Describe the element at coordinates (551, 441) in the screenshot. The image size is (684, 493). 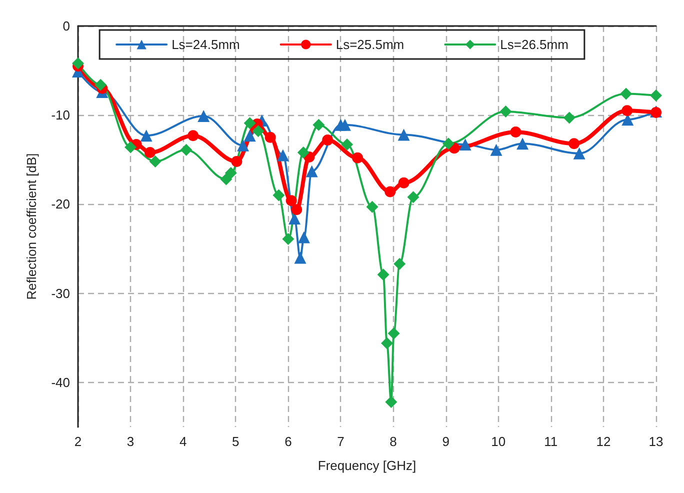
I see `x-tick-label: 11` at that location.